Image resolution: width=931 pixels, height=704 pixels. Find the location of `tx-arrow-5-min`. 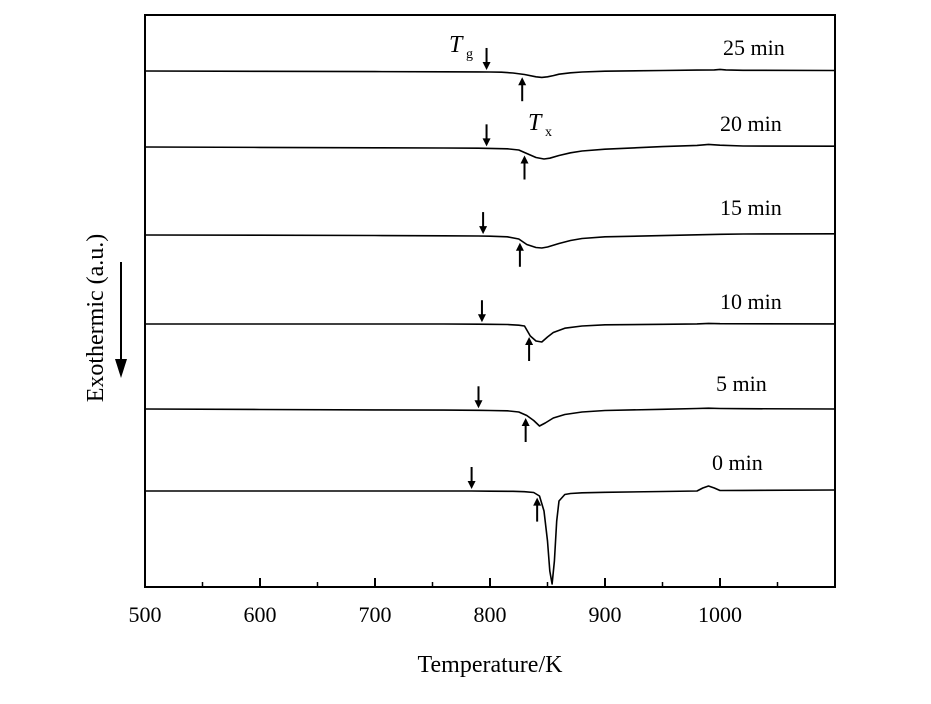

tx-arrow-5-min is located at coordinates (525, 430).